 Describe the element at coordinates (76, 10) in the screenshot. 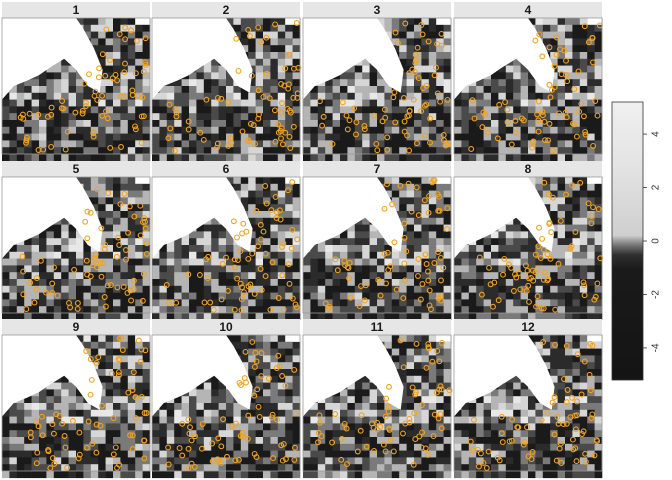

I see `facet-strip` at that location.